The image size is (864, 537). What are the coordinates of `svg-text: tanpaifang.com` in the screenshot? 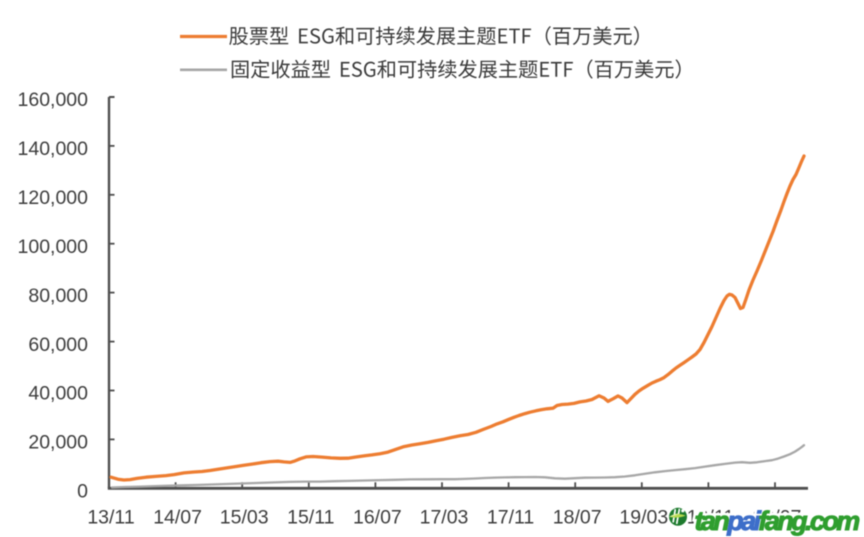 It's located at (777, 521).